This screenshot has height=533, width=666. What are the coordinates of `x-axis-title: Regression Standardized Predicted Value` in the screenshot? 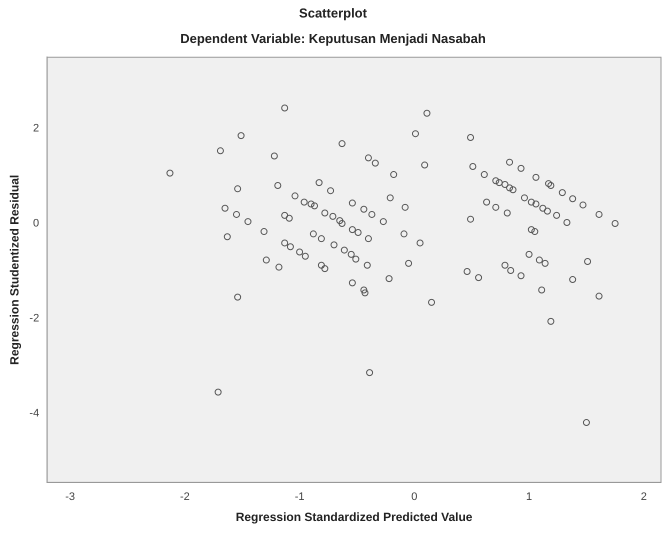 It's located at (354, 517).